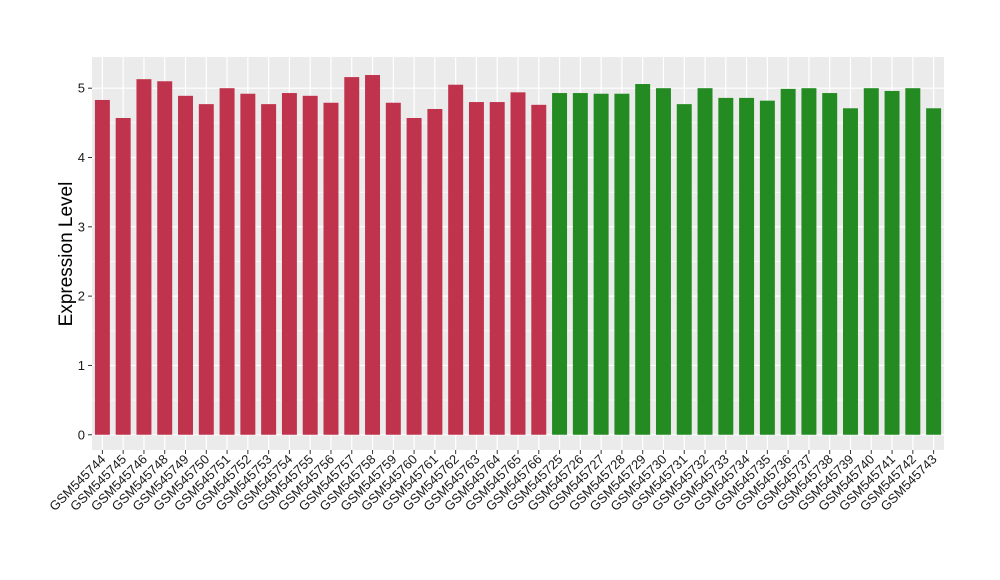 The height and width of the screenshot is (580, 1000). Describe the element at coordinates (539, 269) in the screenshot. I see `bar-GSM545766` at that location.